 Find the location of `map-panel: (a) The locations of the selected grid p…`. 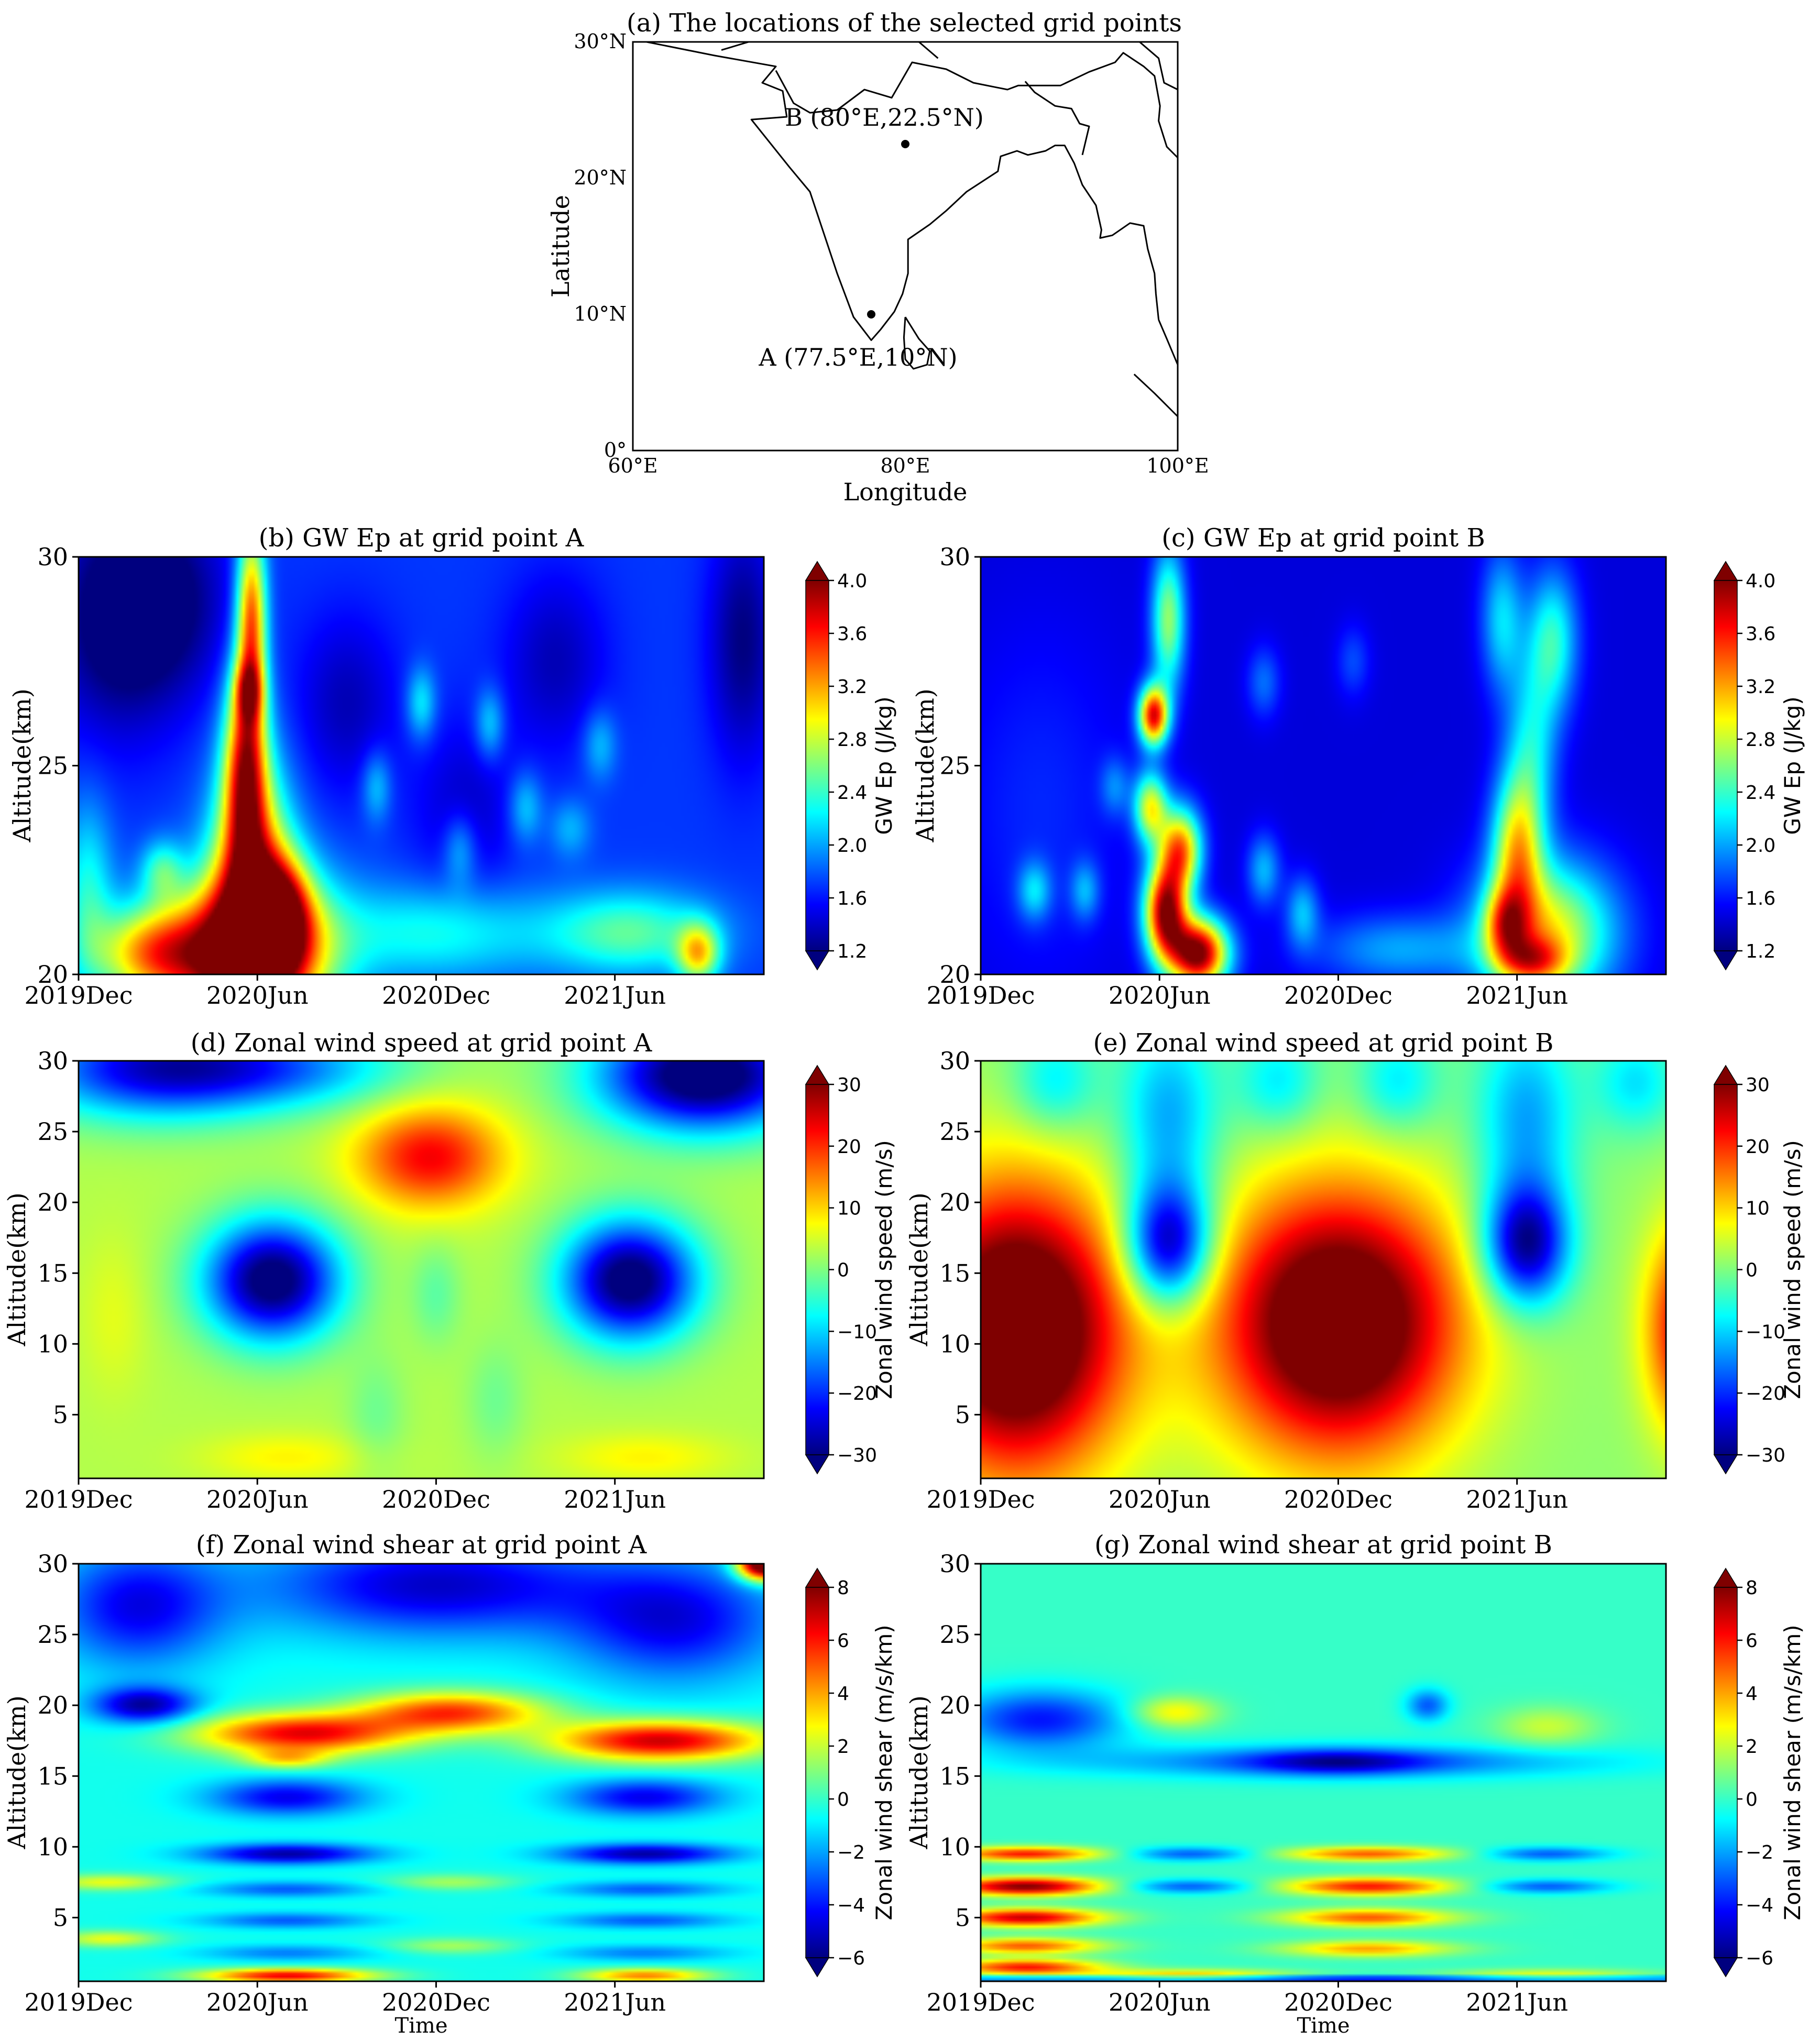

map-panel: (a) The locations of the selected grid p… is located at coordinates (877, 257).